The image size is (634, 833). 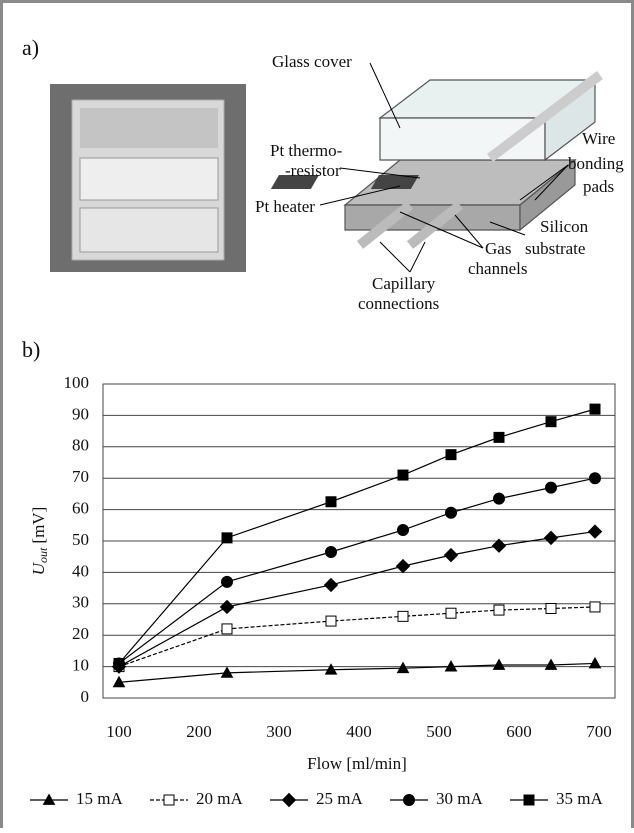 I want to click on x-axis-title: Flow [ml/min], so click(x=357, y=763).